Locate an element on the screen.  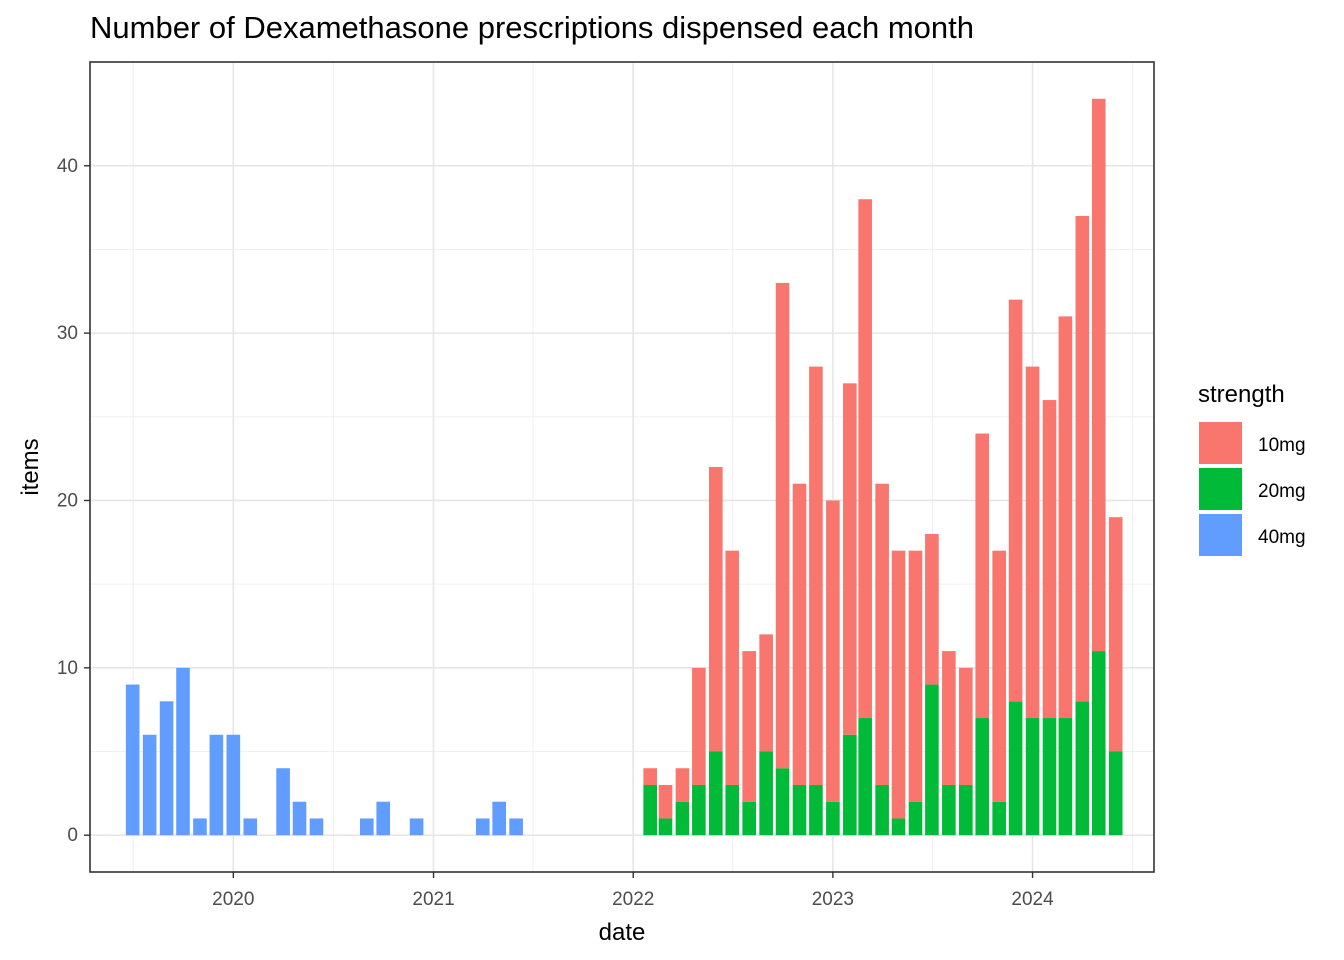
legend-key-20mg is located at coordinates (1220, 489).